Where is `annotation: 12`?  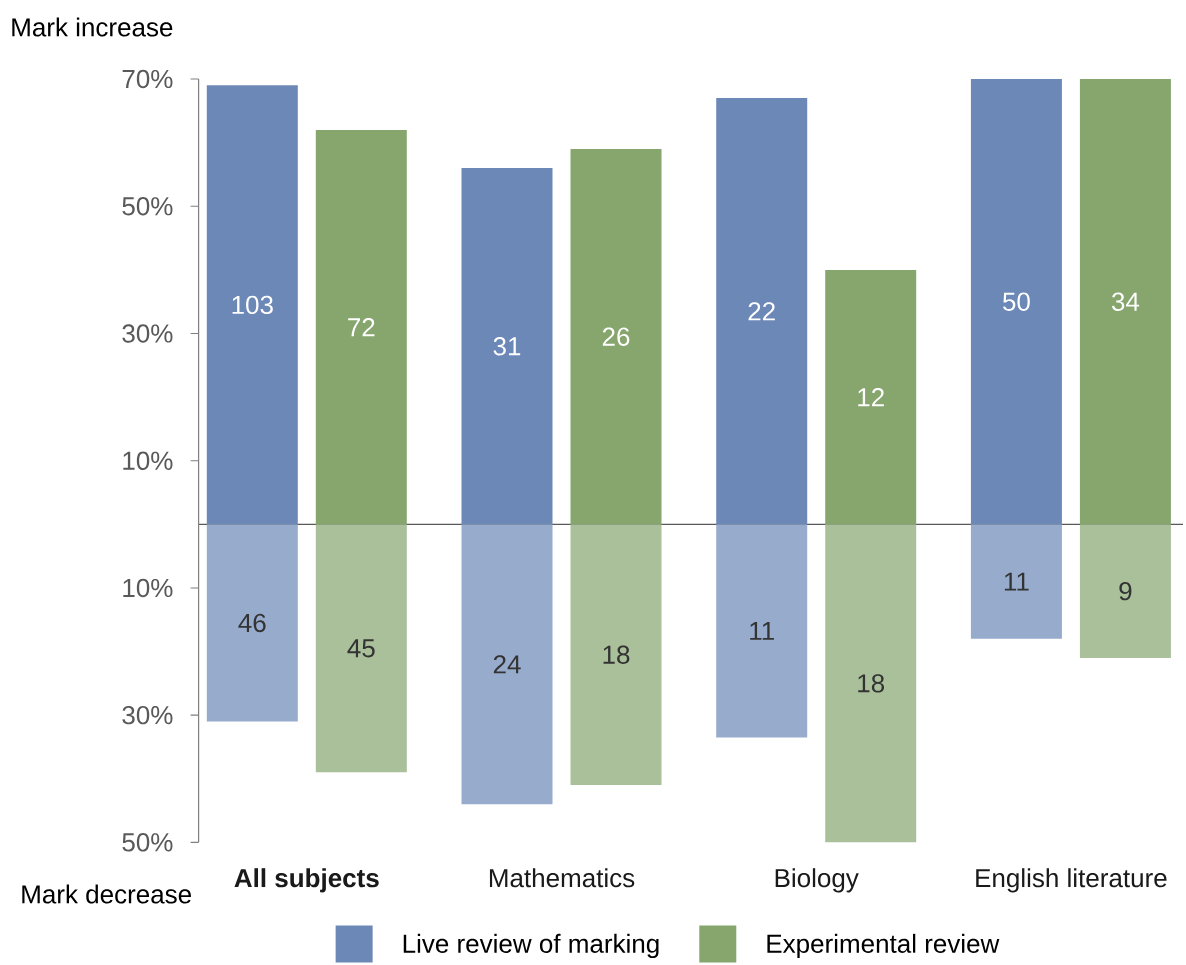 annotation: 12 is located at coordinates (871, 397).